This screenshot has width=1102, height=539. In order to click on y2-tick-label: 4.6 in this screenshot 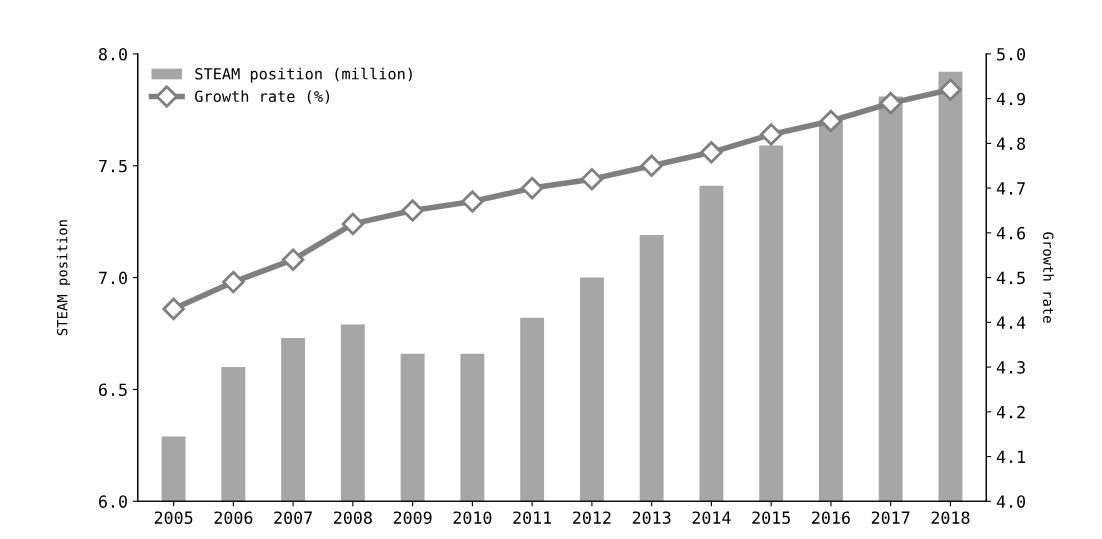, I will do `click(1011, 233)`.